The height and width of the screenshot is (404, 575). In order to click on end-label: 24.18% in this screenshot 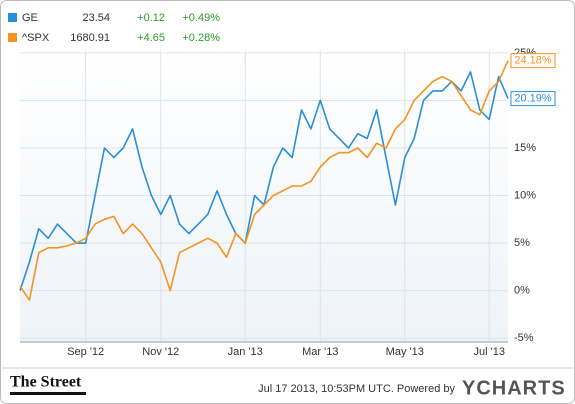, I will do `click(533, 61)`.